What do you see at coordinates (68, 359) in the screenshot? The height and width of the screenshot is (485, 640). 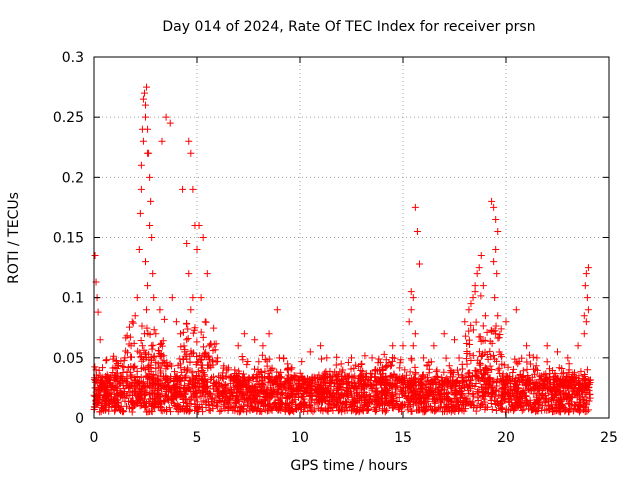 I see `y-tick-label: 0.05` at bounding box center [68, 359].